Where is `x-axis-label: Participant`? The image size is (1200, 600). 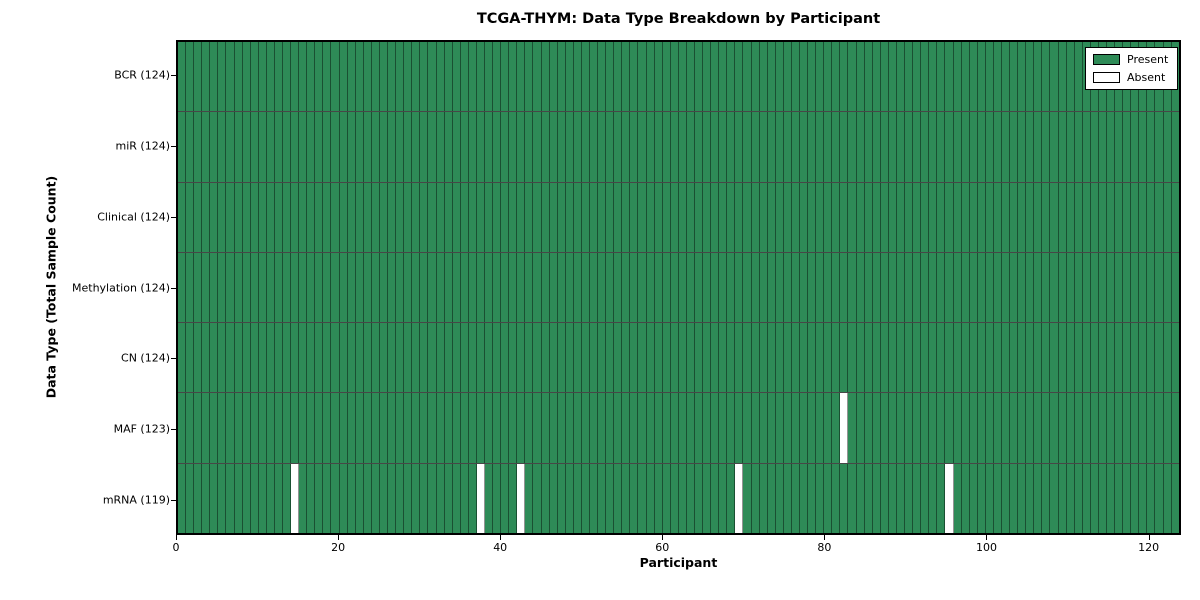 x-axis-label: Participant is located at coordinates (678, 562).